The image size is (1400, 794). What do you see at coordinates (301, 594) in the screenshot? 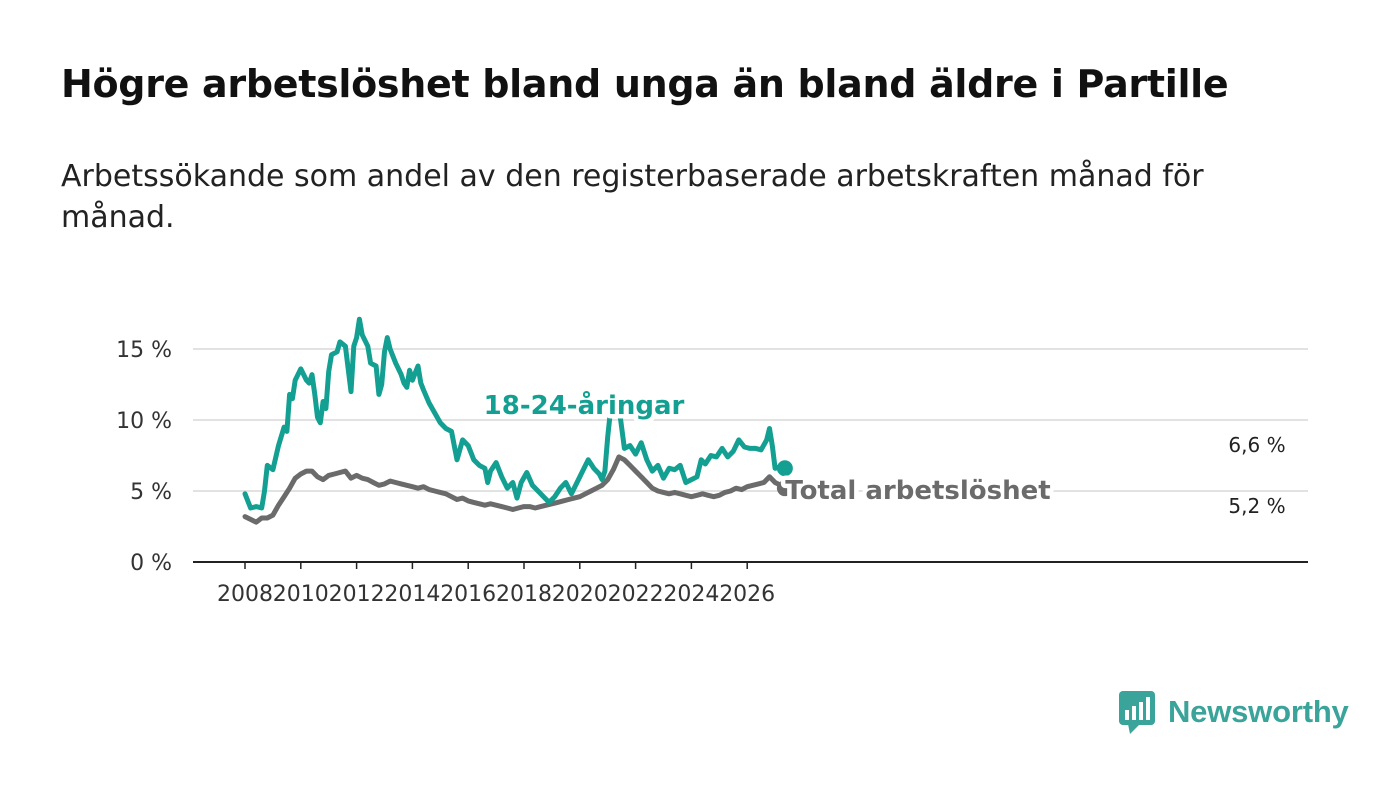
I see `x-tick-label: 2010` at bounding box center [301, 594].